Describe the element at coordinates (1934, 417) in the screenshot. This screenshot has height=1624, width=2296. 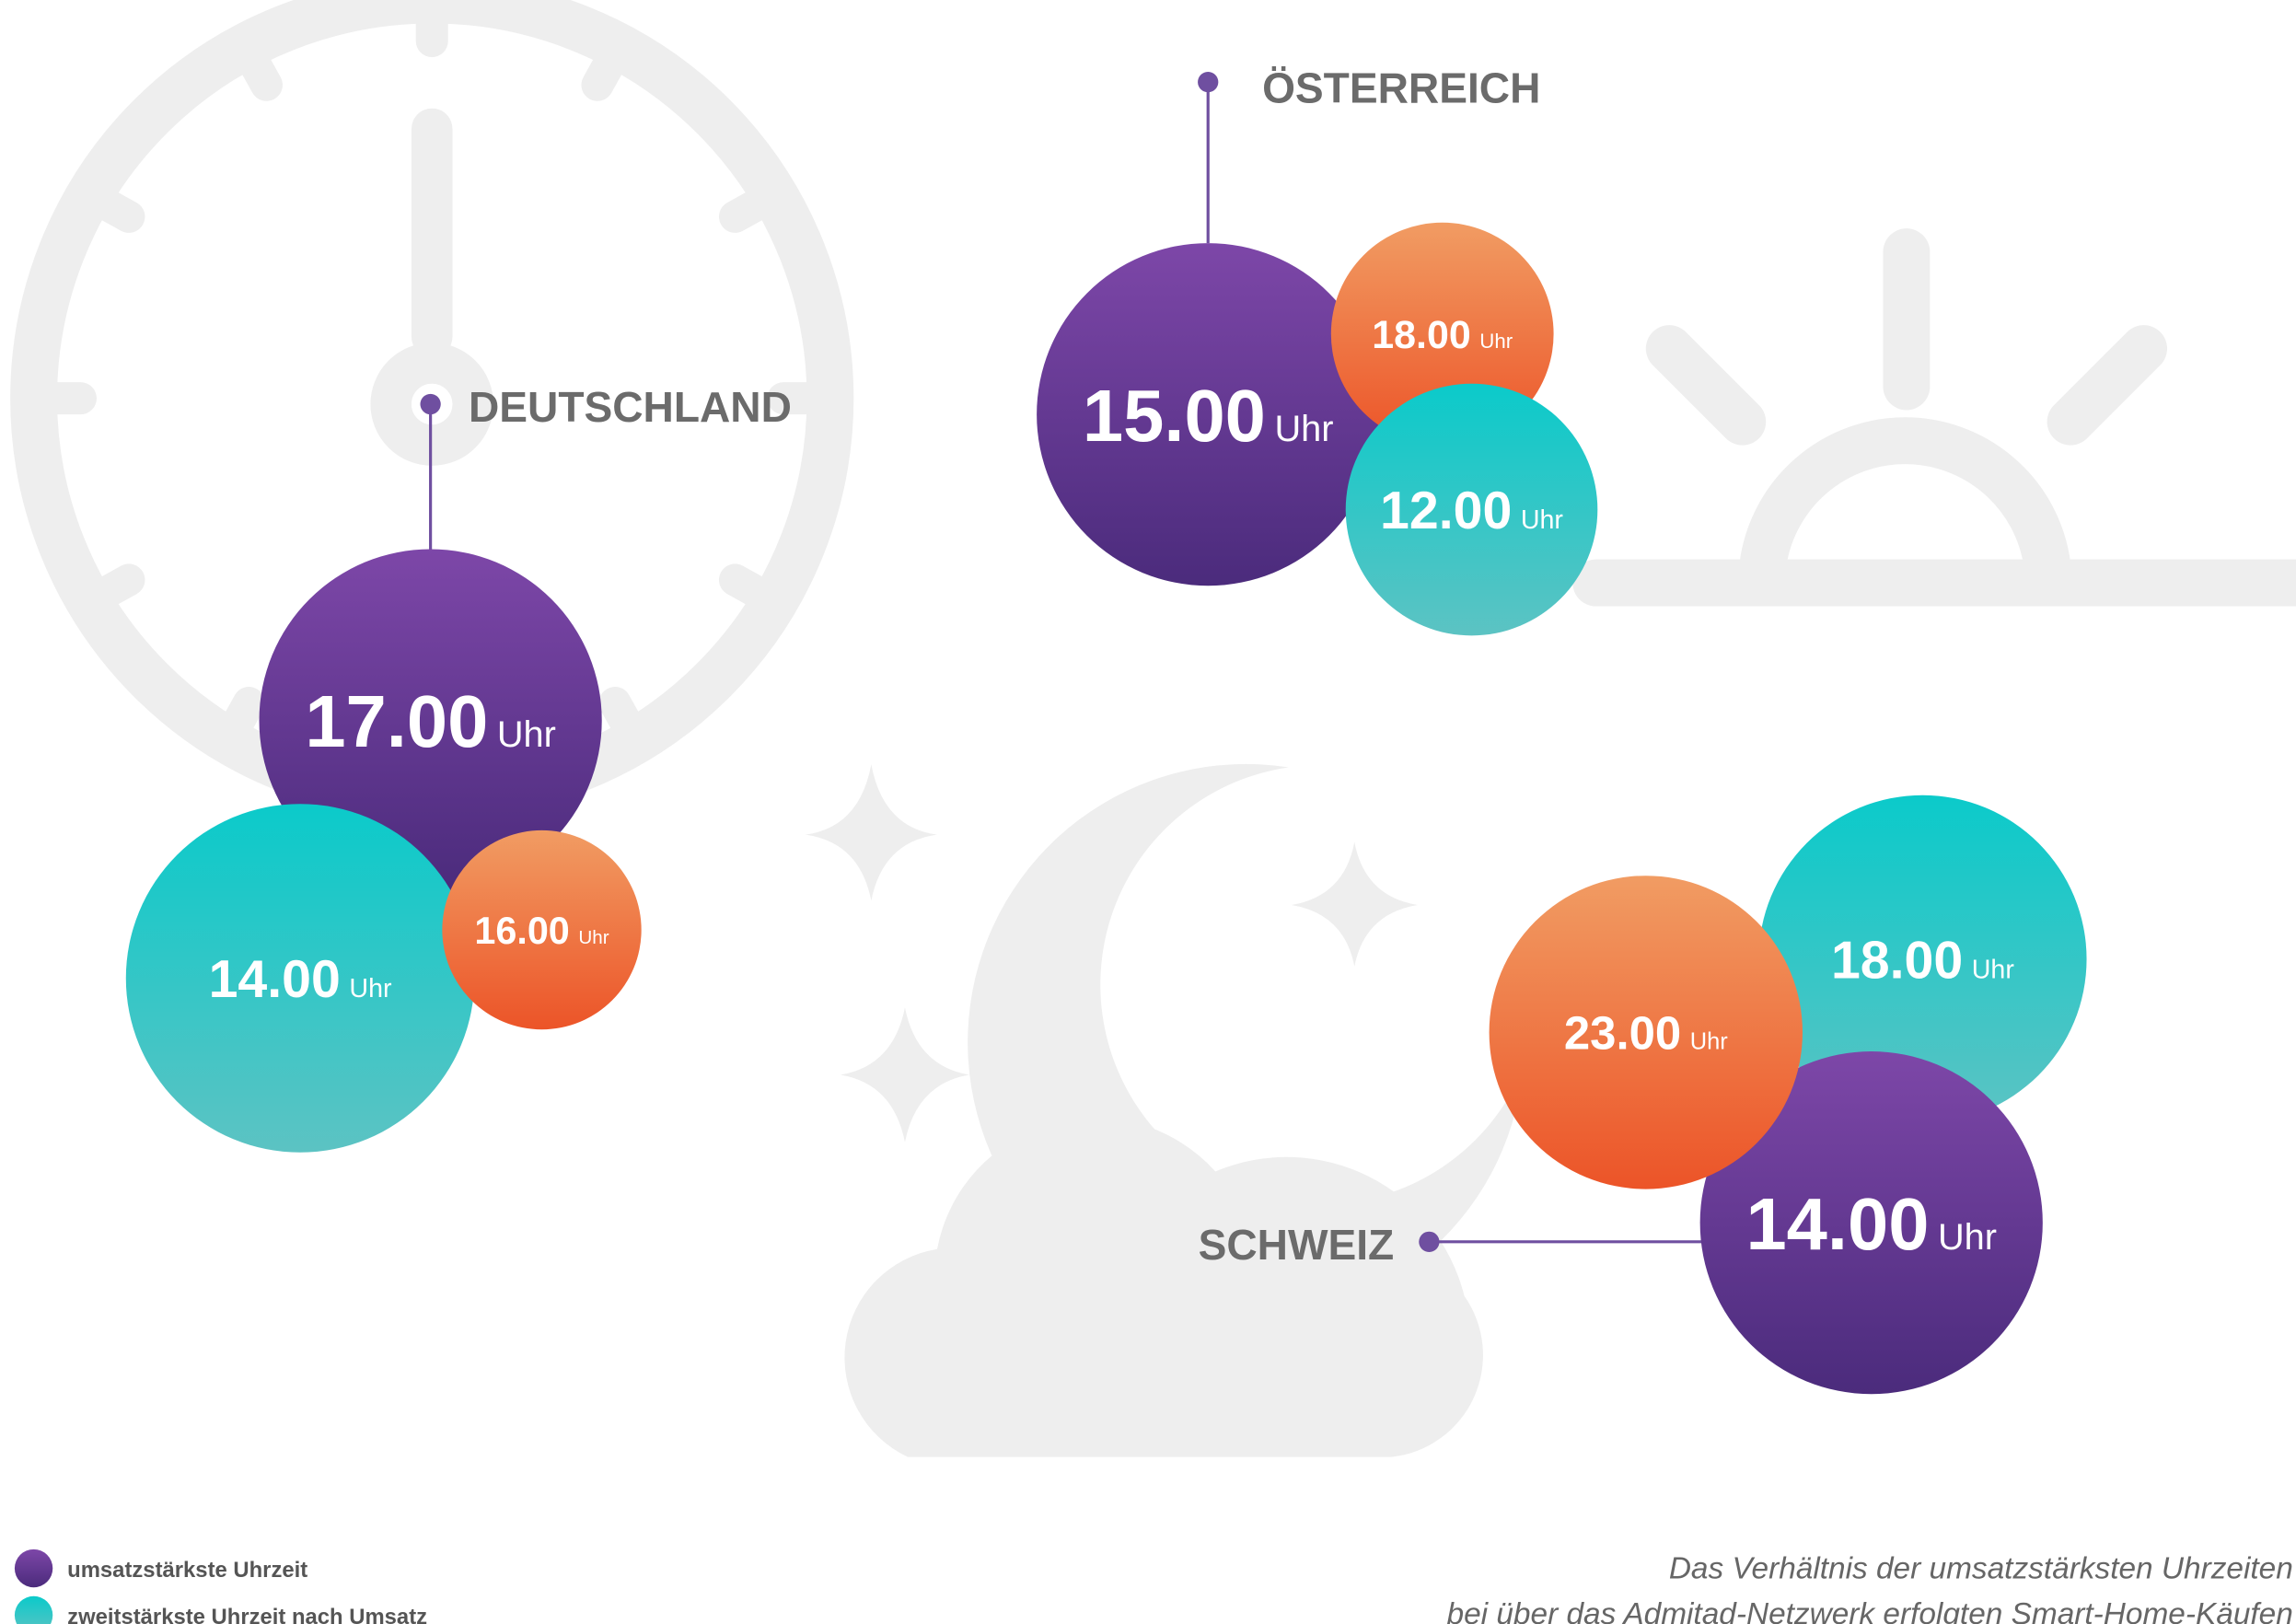
I see `sun-icon` at that location.